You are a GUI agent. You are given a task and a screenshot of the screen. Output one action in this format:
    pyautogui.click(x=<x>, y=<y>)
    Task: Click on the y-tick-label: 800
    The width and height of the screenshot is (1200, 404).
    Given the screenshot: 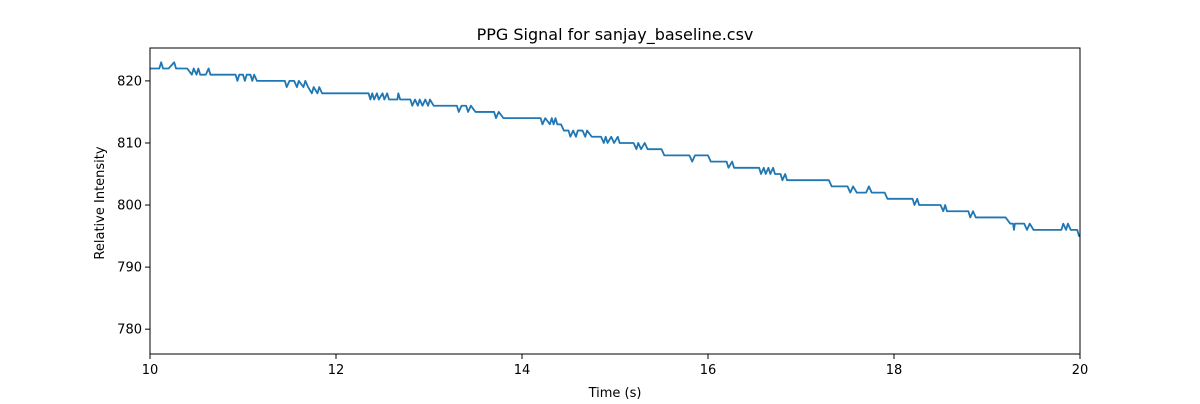 What is the action you would take?
    pyautogui.click(x=129, y=206)
    